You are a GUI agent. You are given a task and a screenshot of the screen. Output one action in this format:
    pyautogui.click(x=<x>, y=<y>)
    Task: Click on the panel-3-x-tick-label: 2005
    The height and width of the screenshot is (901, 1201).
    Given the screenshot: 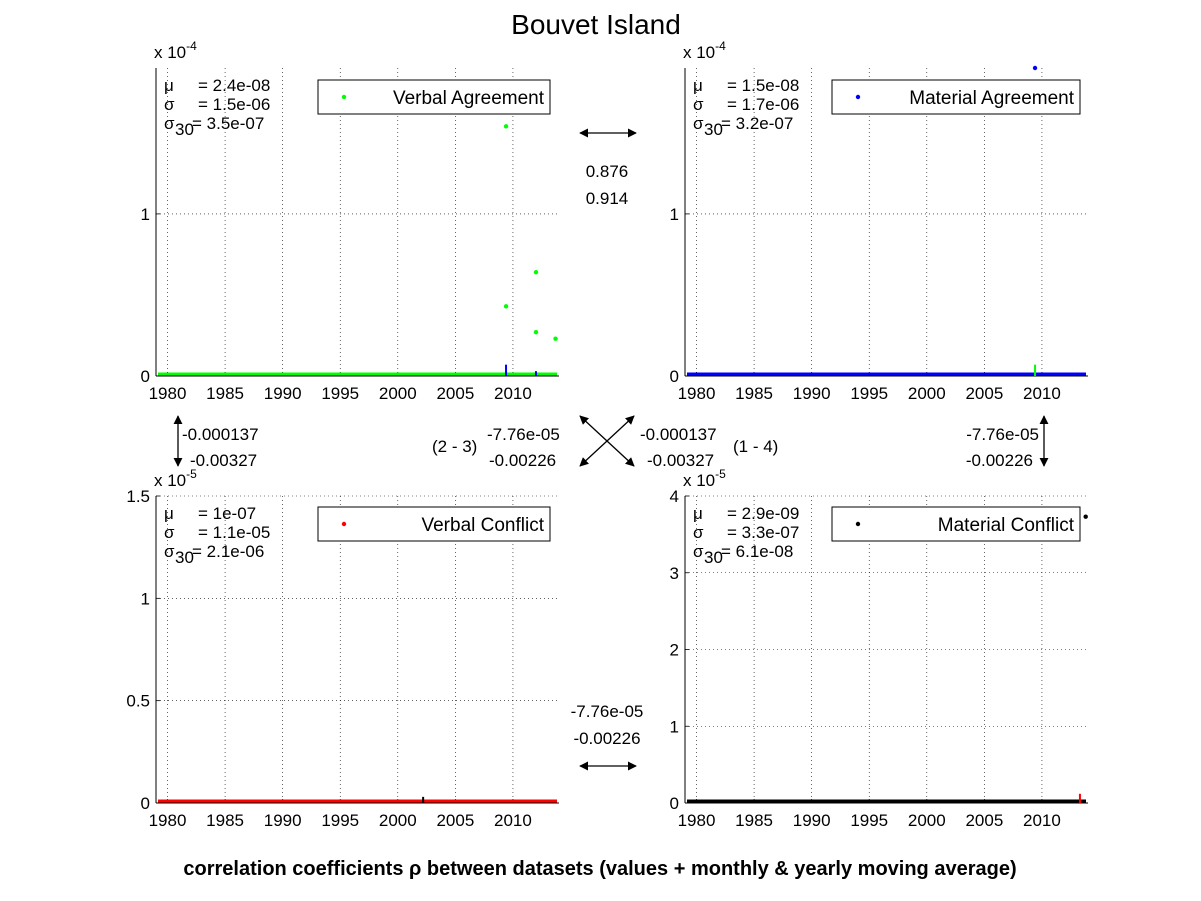 What is the action you would take?
    pyautogui.click(x=455, y=820)
    